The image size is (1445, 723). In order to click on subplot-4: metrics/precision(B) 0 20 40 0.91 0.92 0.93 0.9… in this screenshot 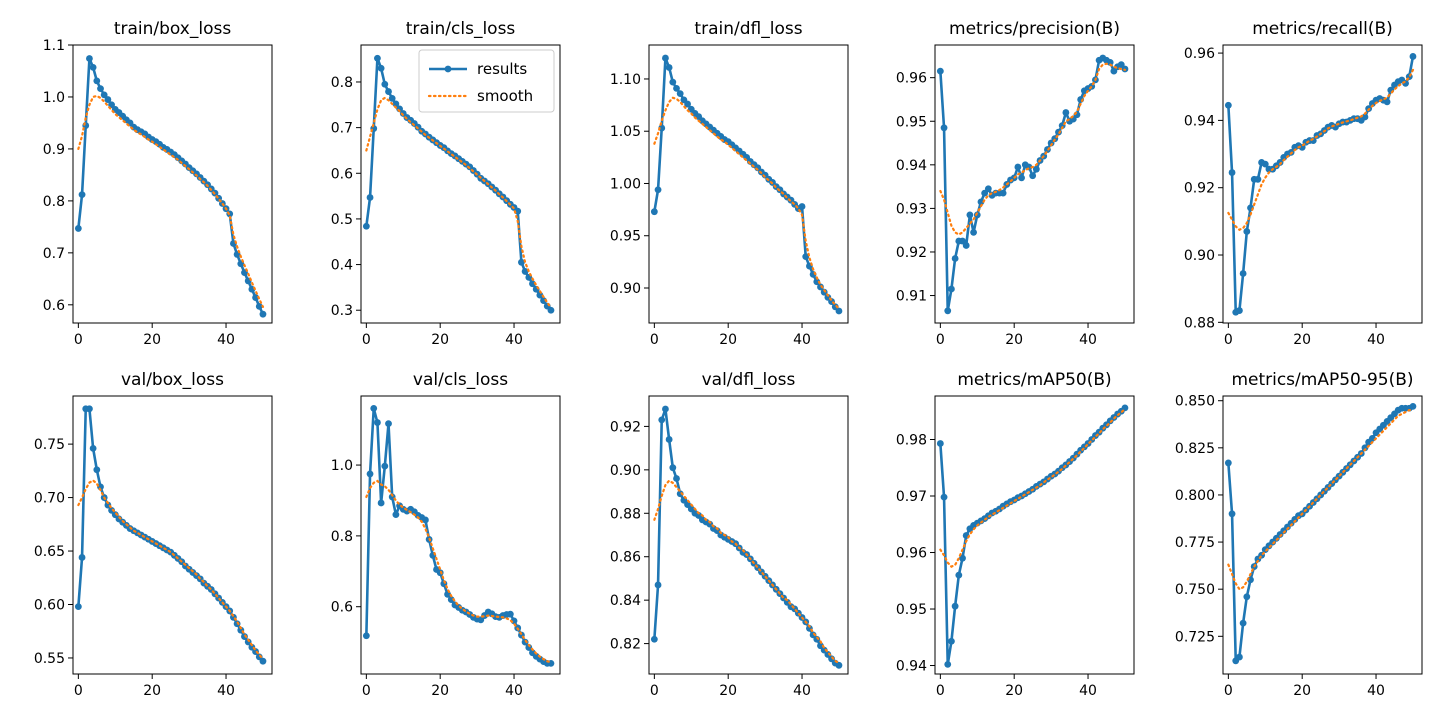, I will do `click(1015, 183)`.